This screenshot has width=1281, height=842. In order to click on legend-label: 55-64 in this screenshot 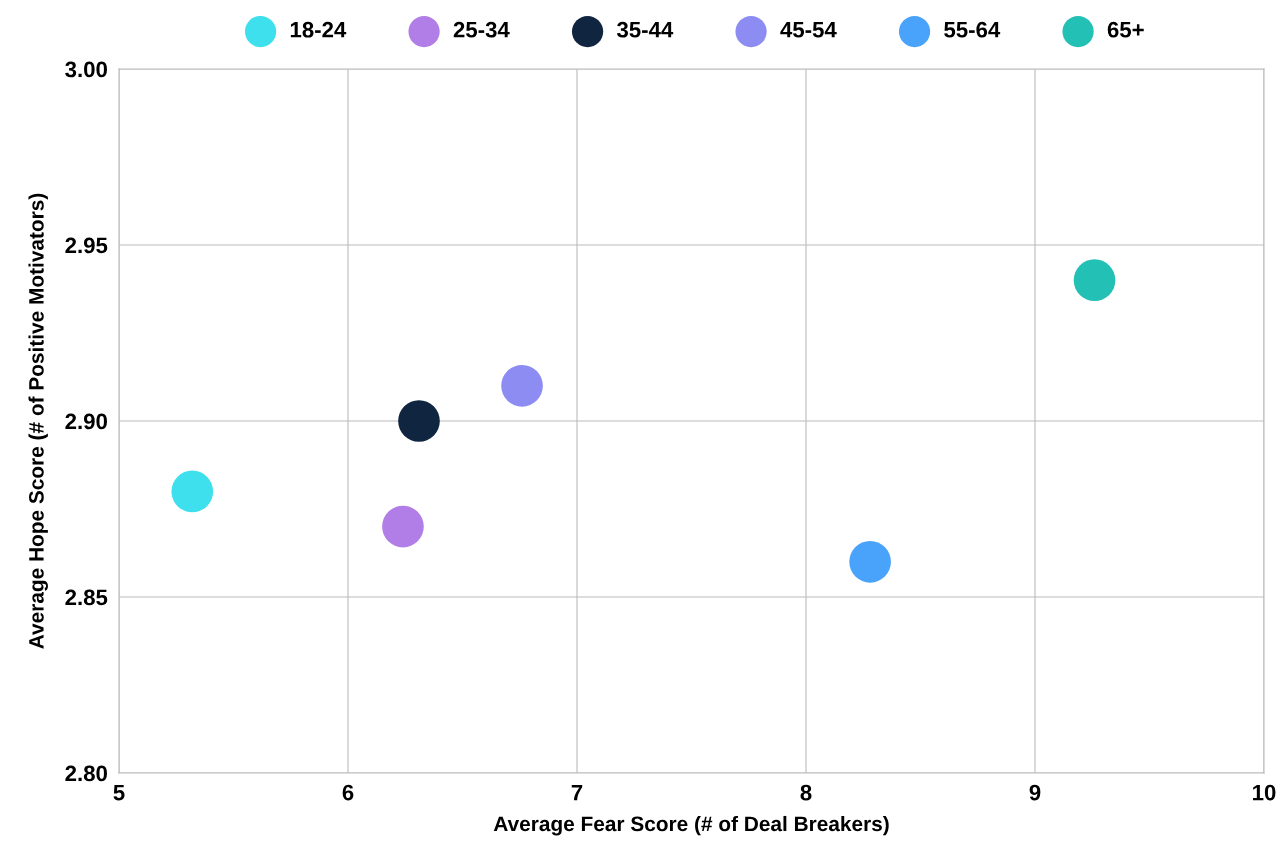, I will do `click(972, 29)`.